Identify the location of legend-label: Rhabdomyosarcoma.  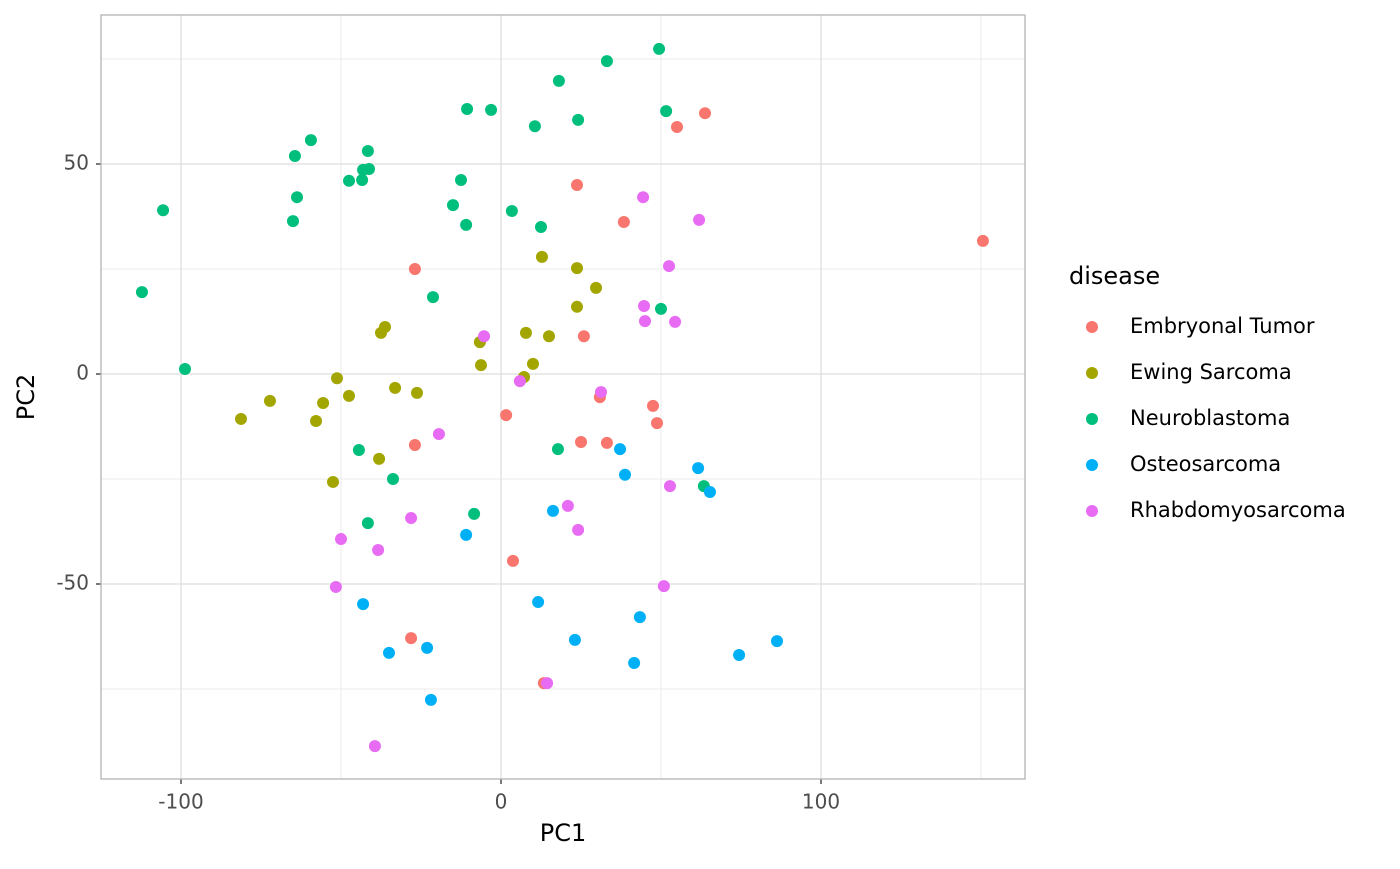
(1238, 510).